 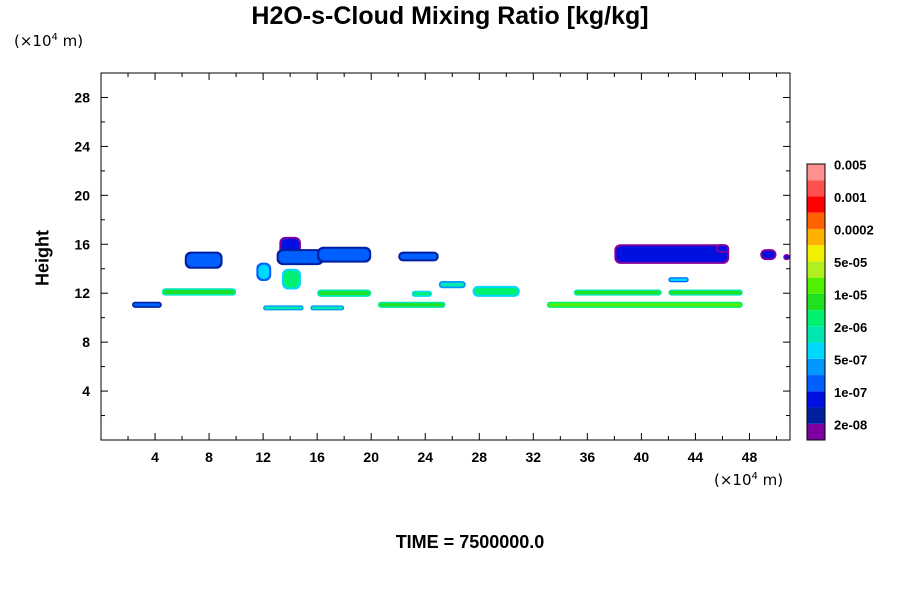 What do you see at coordinates (450, 16) in the screenshot?
I see `chart-title: H2O-s-Cloud Mixing Ratio [kg/kg]` at bounding box center [450, 16].